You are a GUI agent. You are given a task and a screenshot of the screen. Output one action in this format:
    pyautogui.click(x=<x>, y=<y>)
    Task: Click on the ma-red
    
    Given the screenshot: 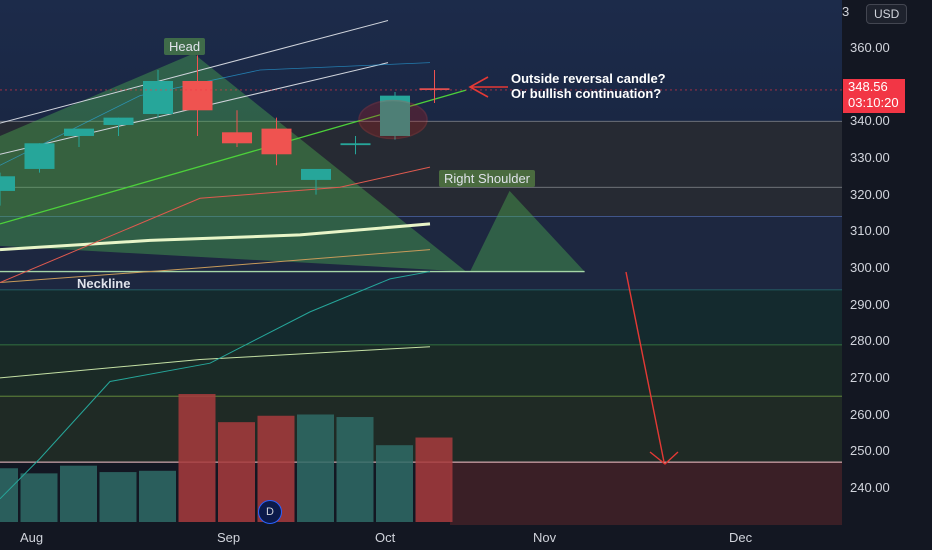 What is the action you would take?
    pyautogui.click(x=215, y=225)
    